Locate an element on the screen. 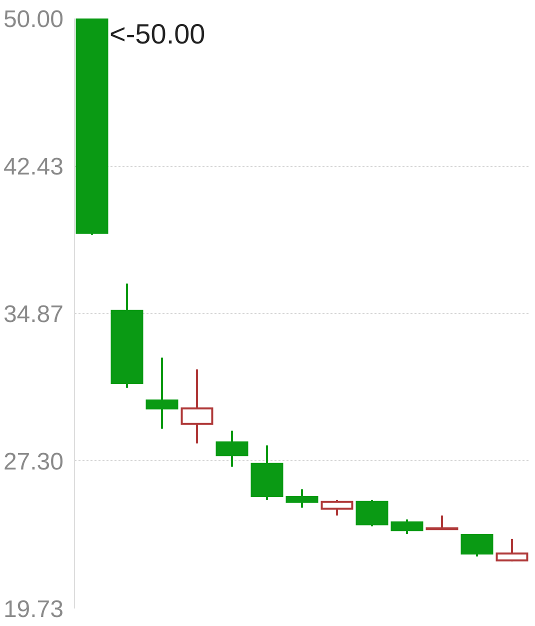 This screenshot has height=626, width=535. y-tick-label: 50.00 is located at coordinates (33, 19).